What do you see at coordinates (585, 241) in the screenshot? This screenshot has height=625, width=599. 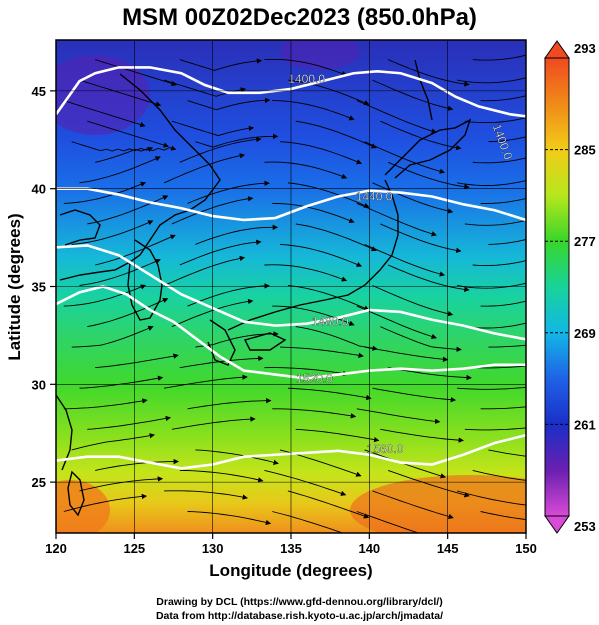 I see `colorbar-tick-label: 277` at bounding box center [585, 241].